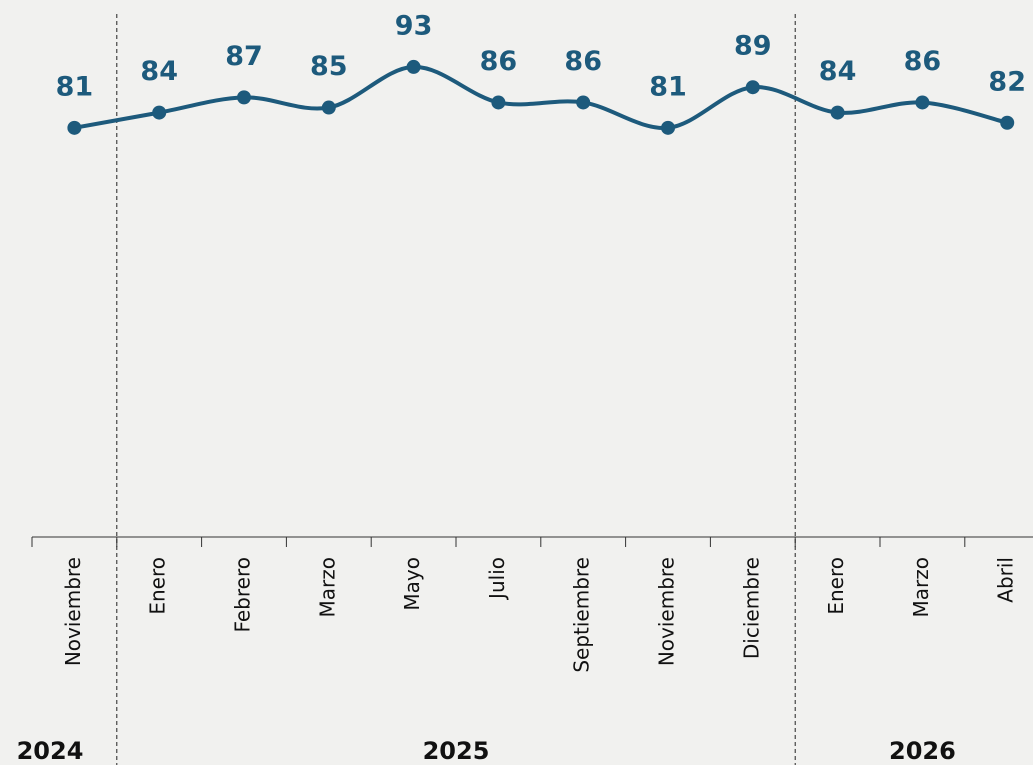 The image size is (1033, 765). Describe the element at coordinates (1006, 580) in the screenshot. I see `x-tick-label: Abril` at that location.